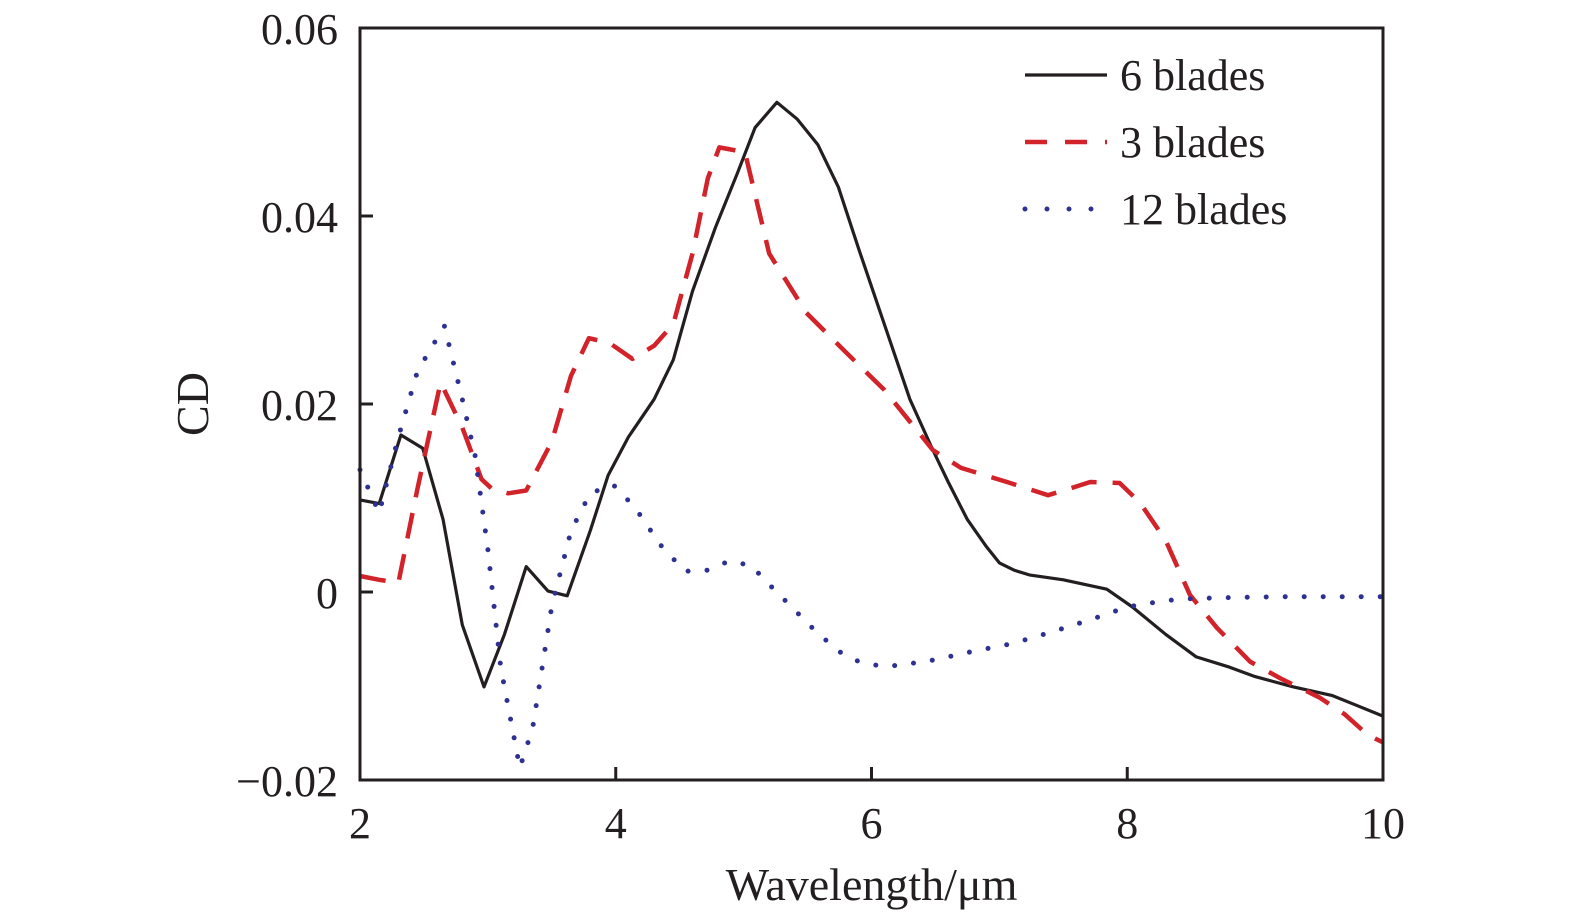 The width and height of the screenshot is (1575, 921). What do you see at coordinates (1203, 209) in the screenshot?
I see `legend-label: 12 blades` at bounding box center [1203, 209].